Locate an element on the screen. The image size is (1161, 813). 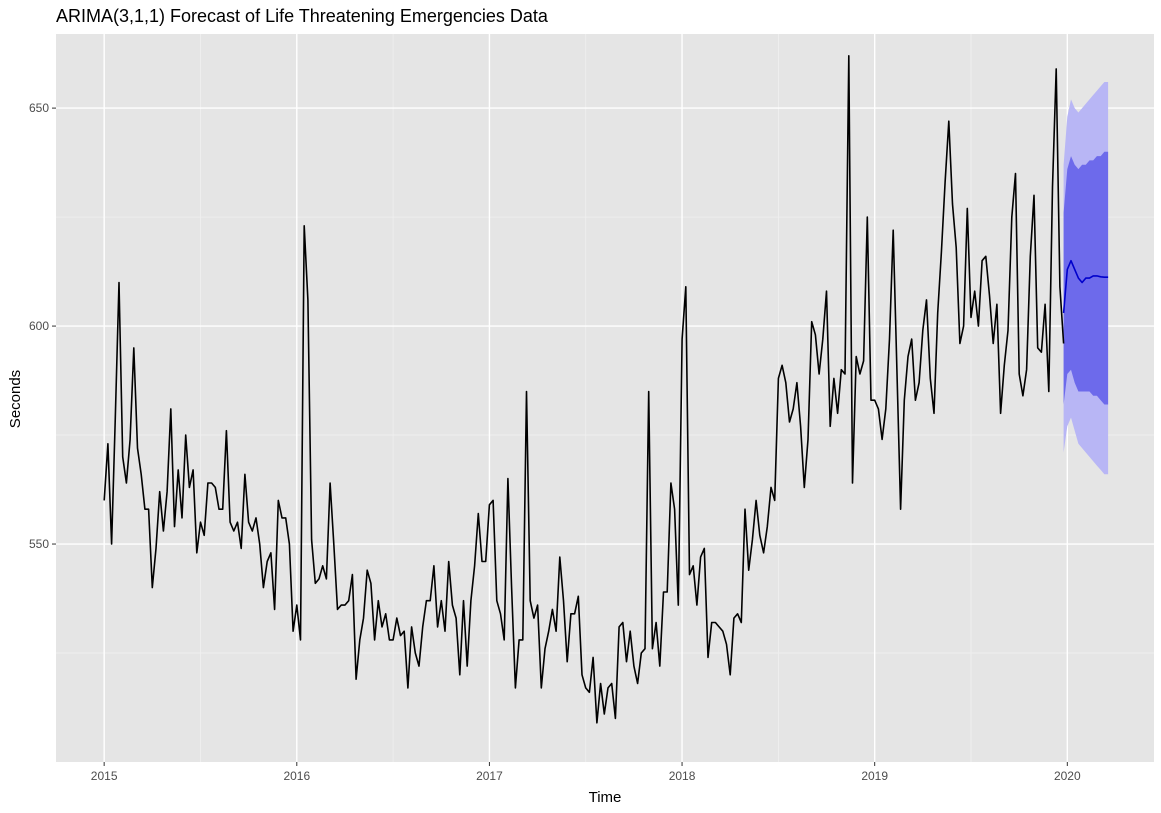
y-axis: 550 600 650 is located at coordinates (42, 326).